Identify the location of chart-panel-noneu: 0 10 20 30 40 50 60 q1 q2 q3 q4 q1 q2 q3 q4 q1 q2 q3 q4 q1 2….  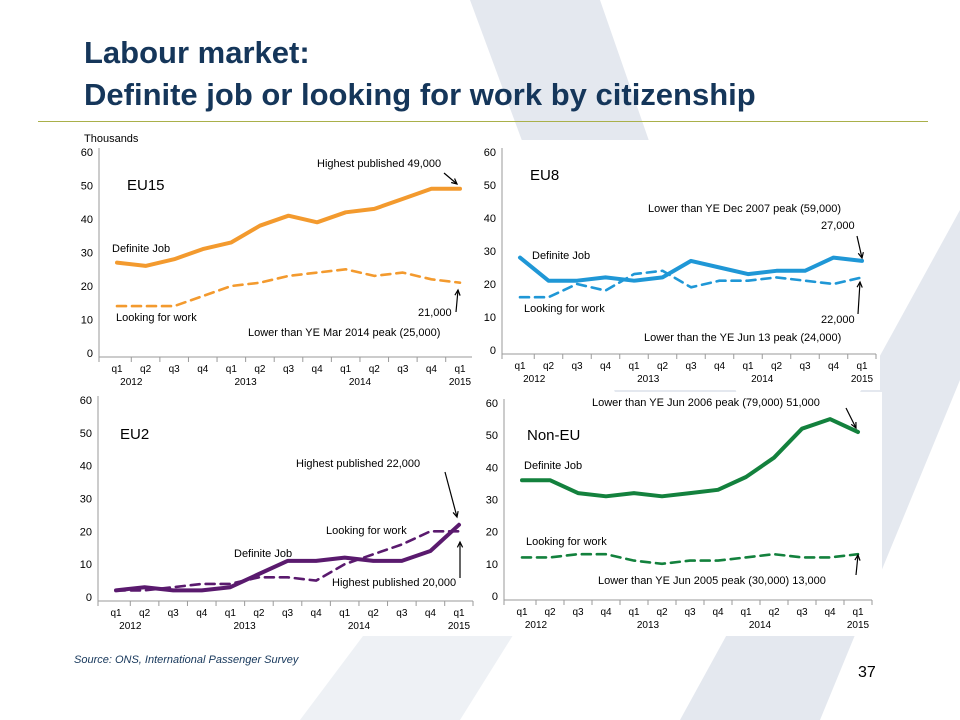
(682, 514).